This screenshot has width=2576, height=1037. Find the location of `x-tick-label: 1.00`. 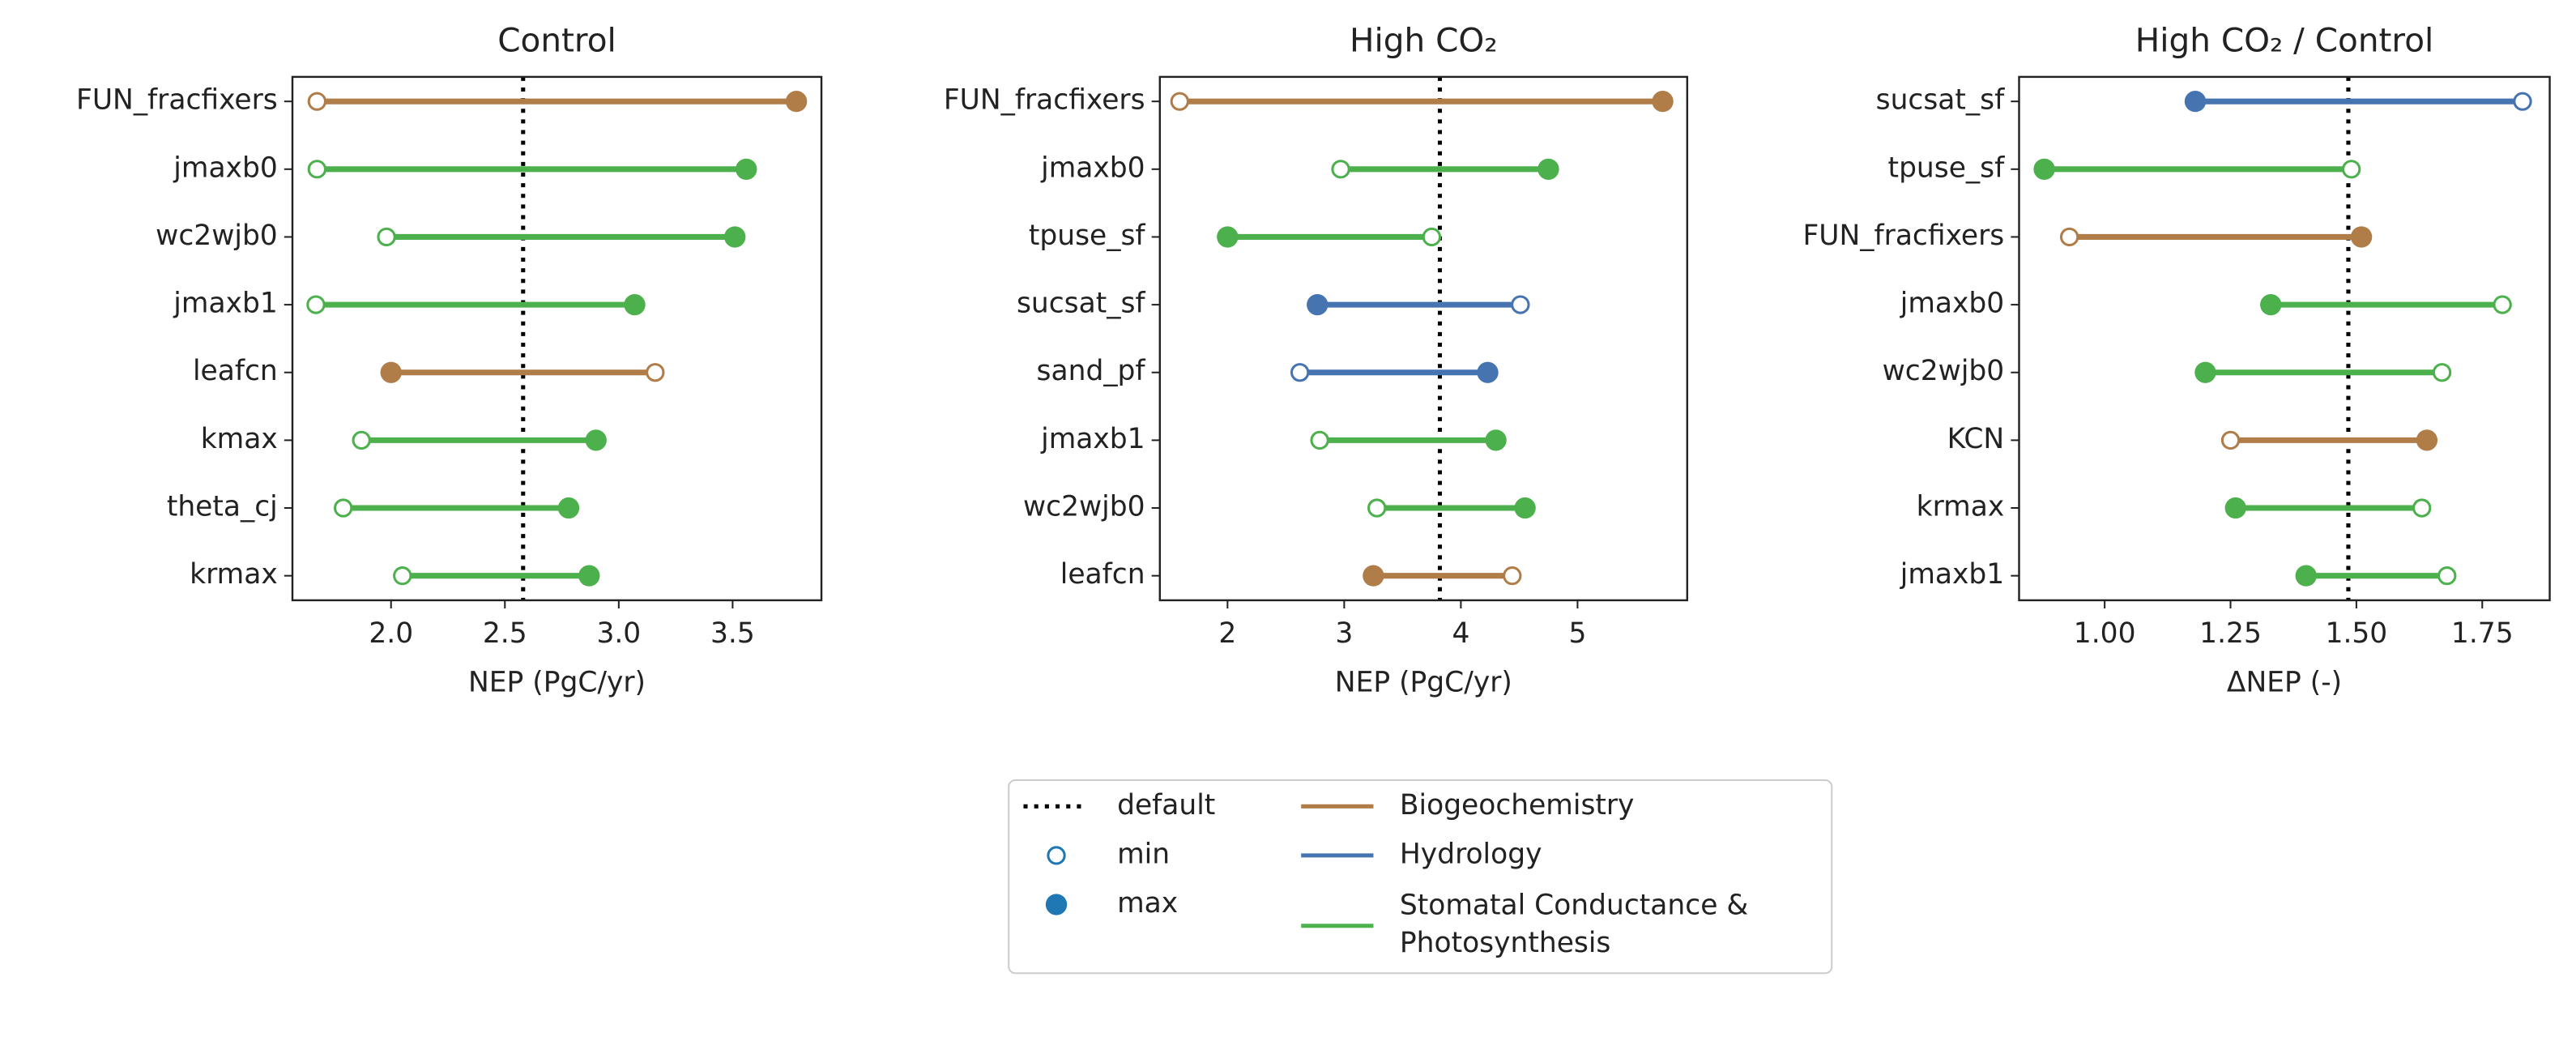

x-tick-label: 1.00 is located at coordinates (2105, 633).